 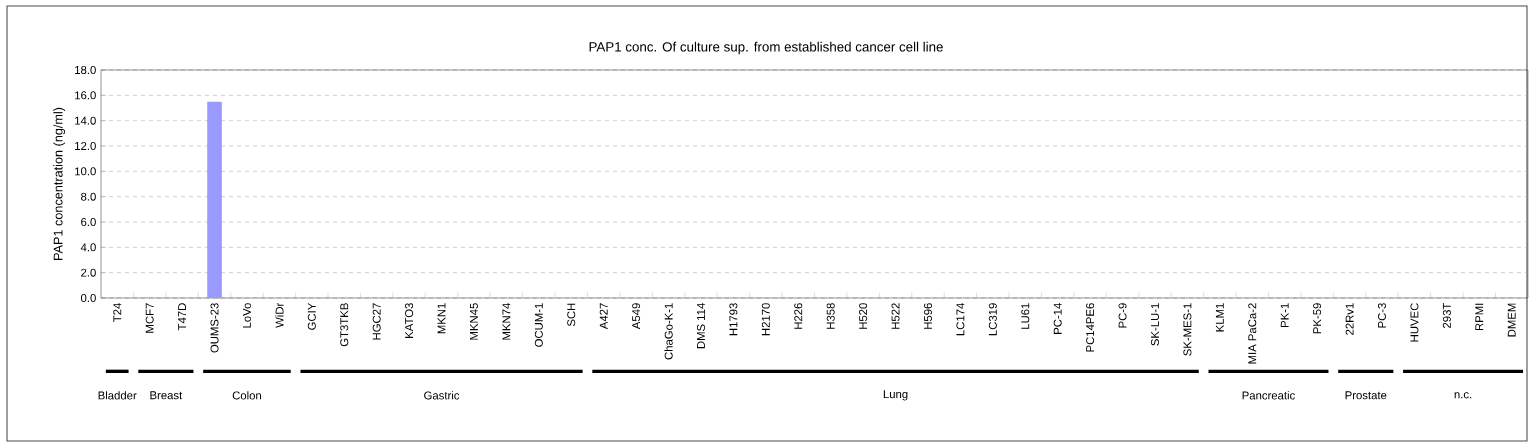 What do you see at coordinates (863, 316) in the screenshot?
I see `x-tick-label: H520` at bounding box center [863, 316].